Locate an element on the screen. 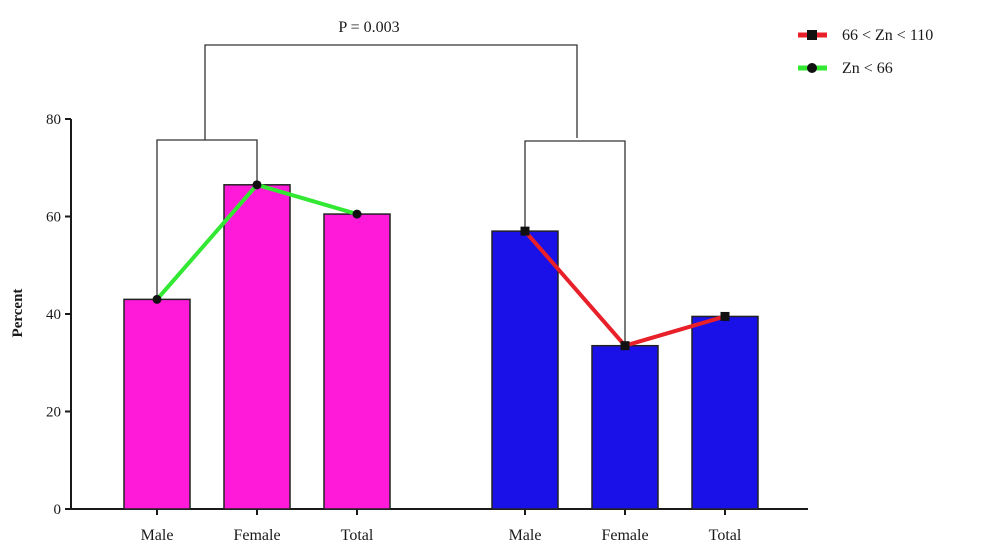  legend-label: 66 < Zn < 110 is located at coordinates (887, 35).